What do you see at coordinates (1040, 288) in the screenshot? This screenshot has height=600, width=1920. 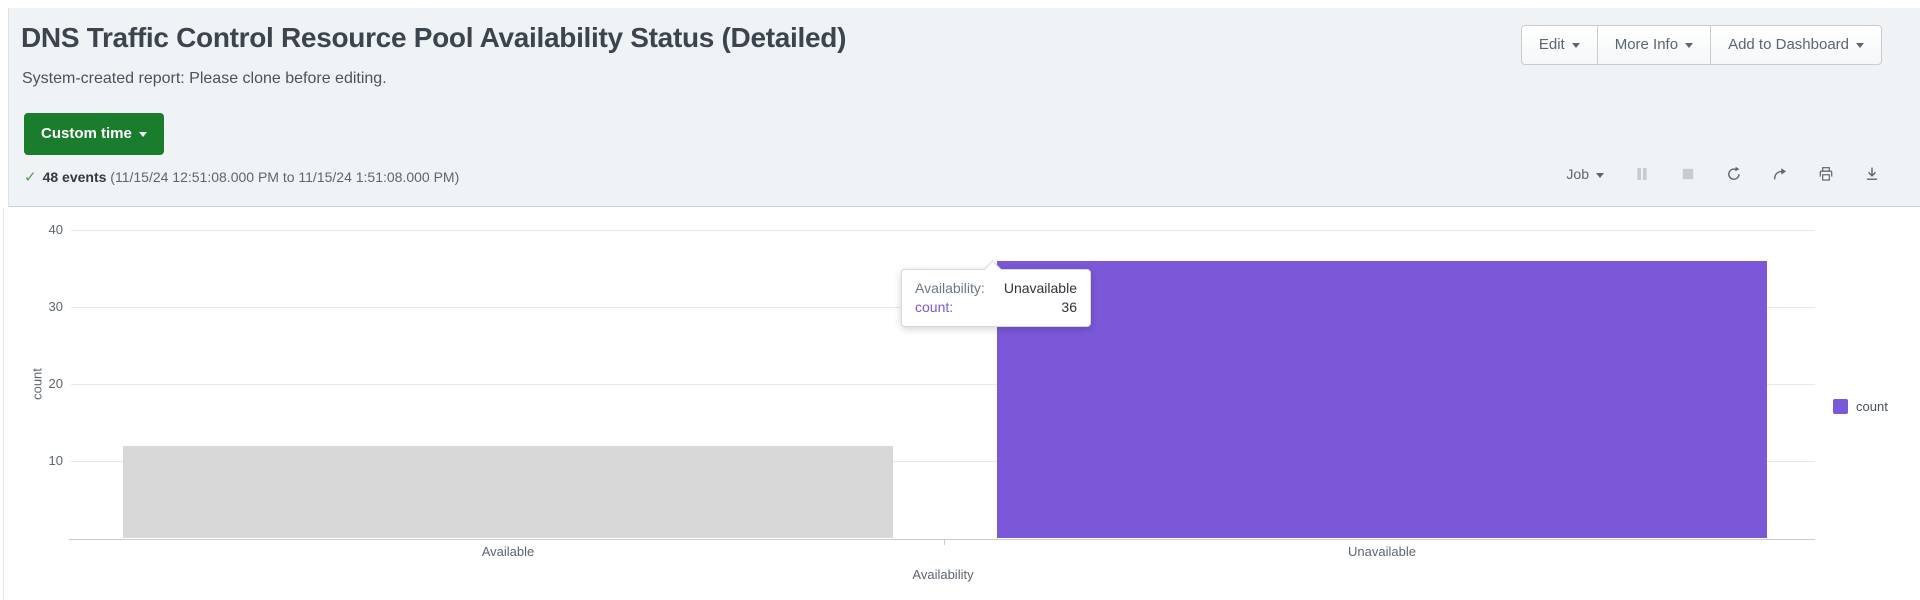 I see `tooltip-field-value: Unavailable` at bounding box center [1040, 288].